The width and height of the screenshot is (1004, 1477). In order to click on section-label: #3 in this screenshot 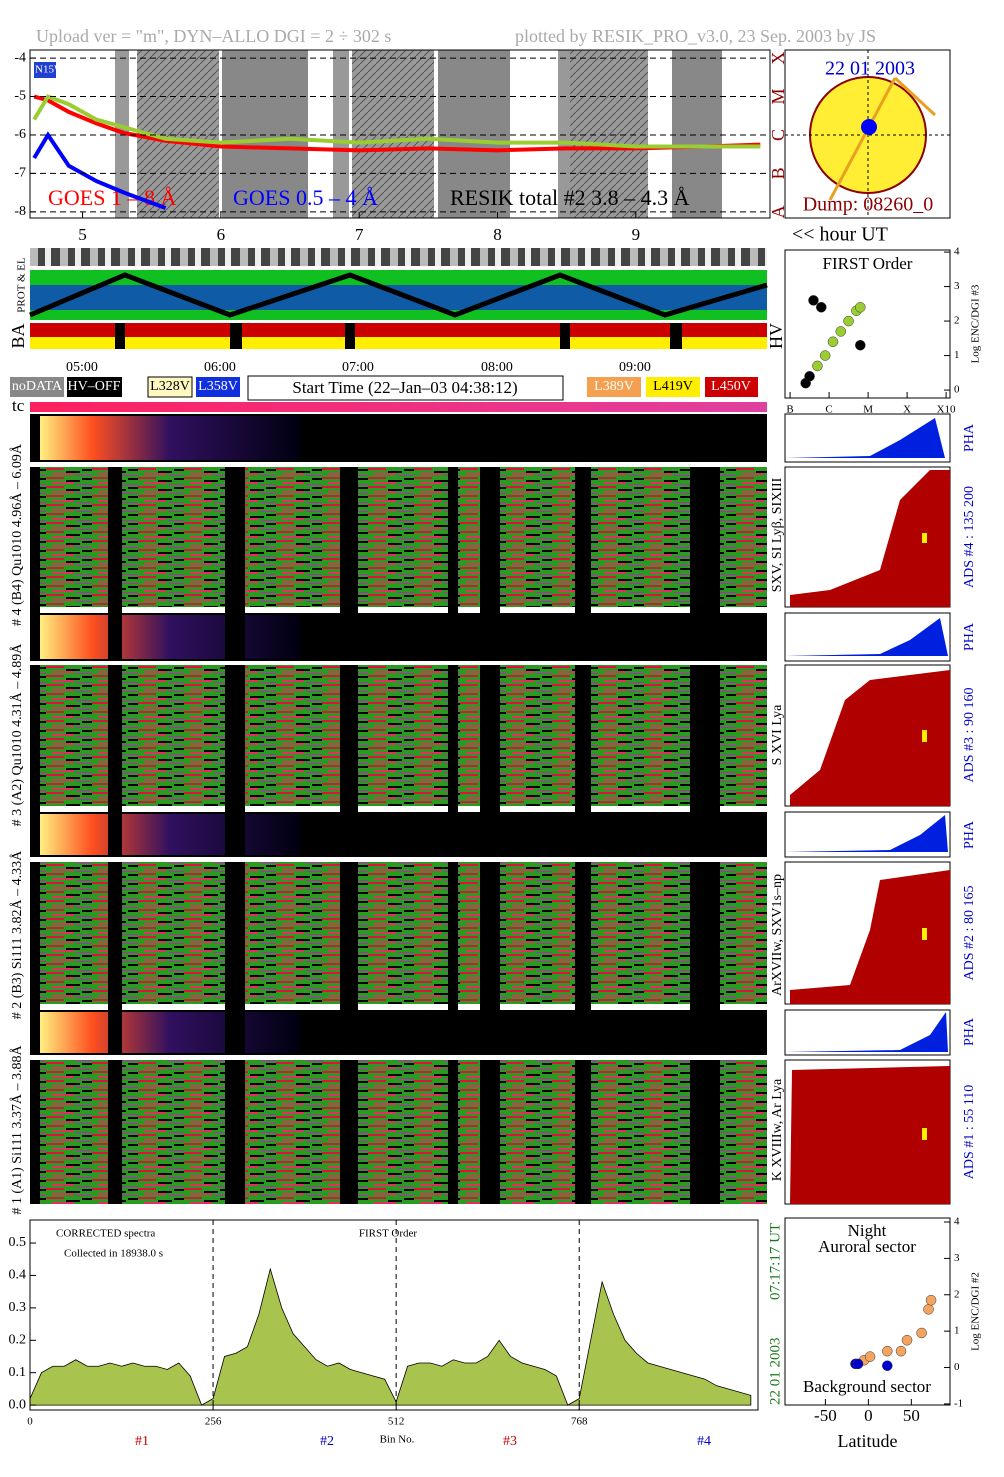, I will do `click(510, 1441)`.